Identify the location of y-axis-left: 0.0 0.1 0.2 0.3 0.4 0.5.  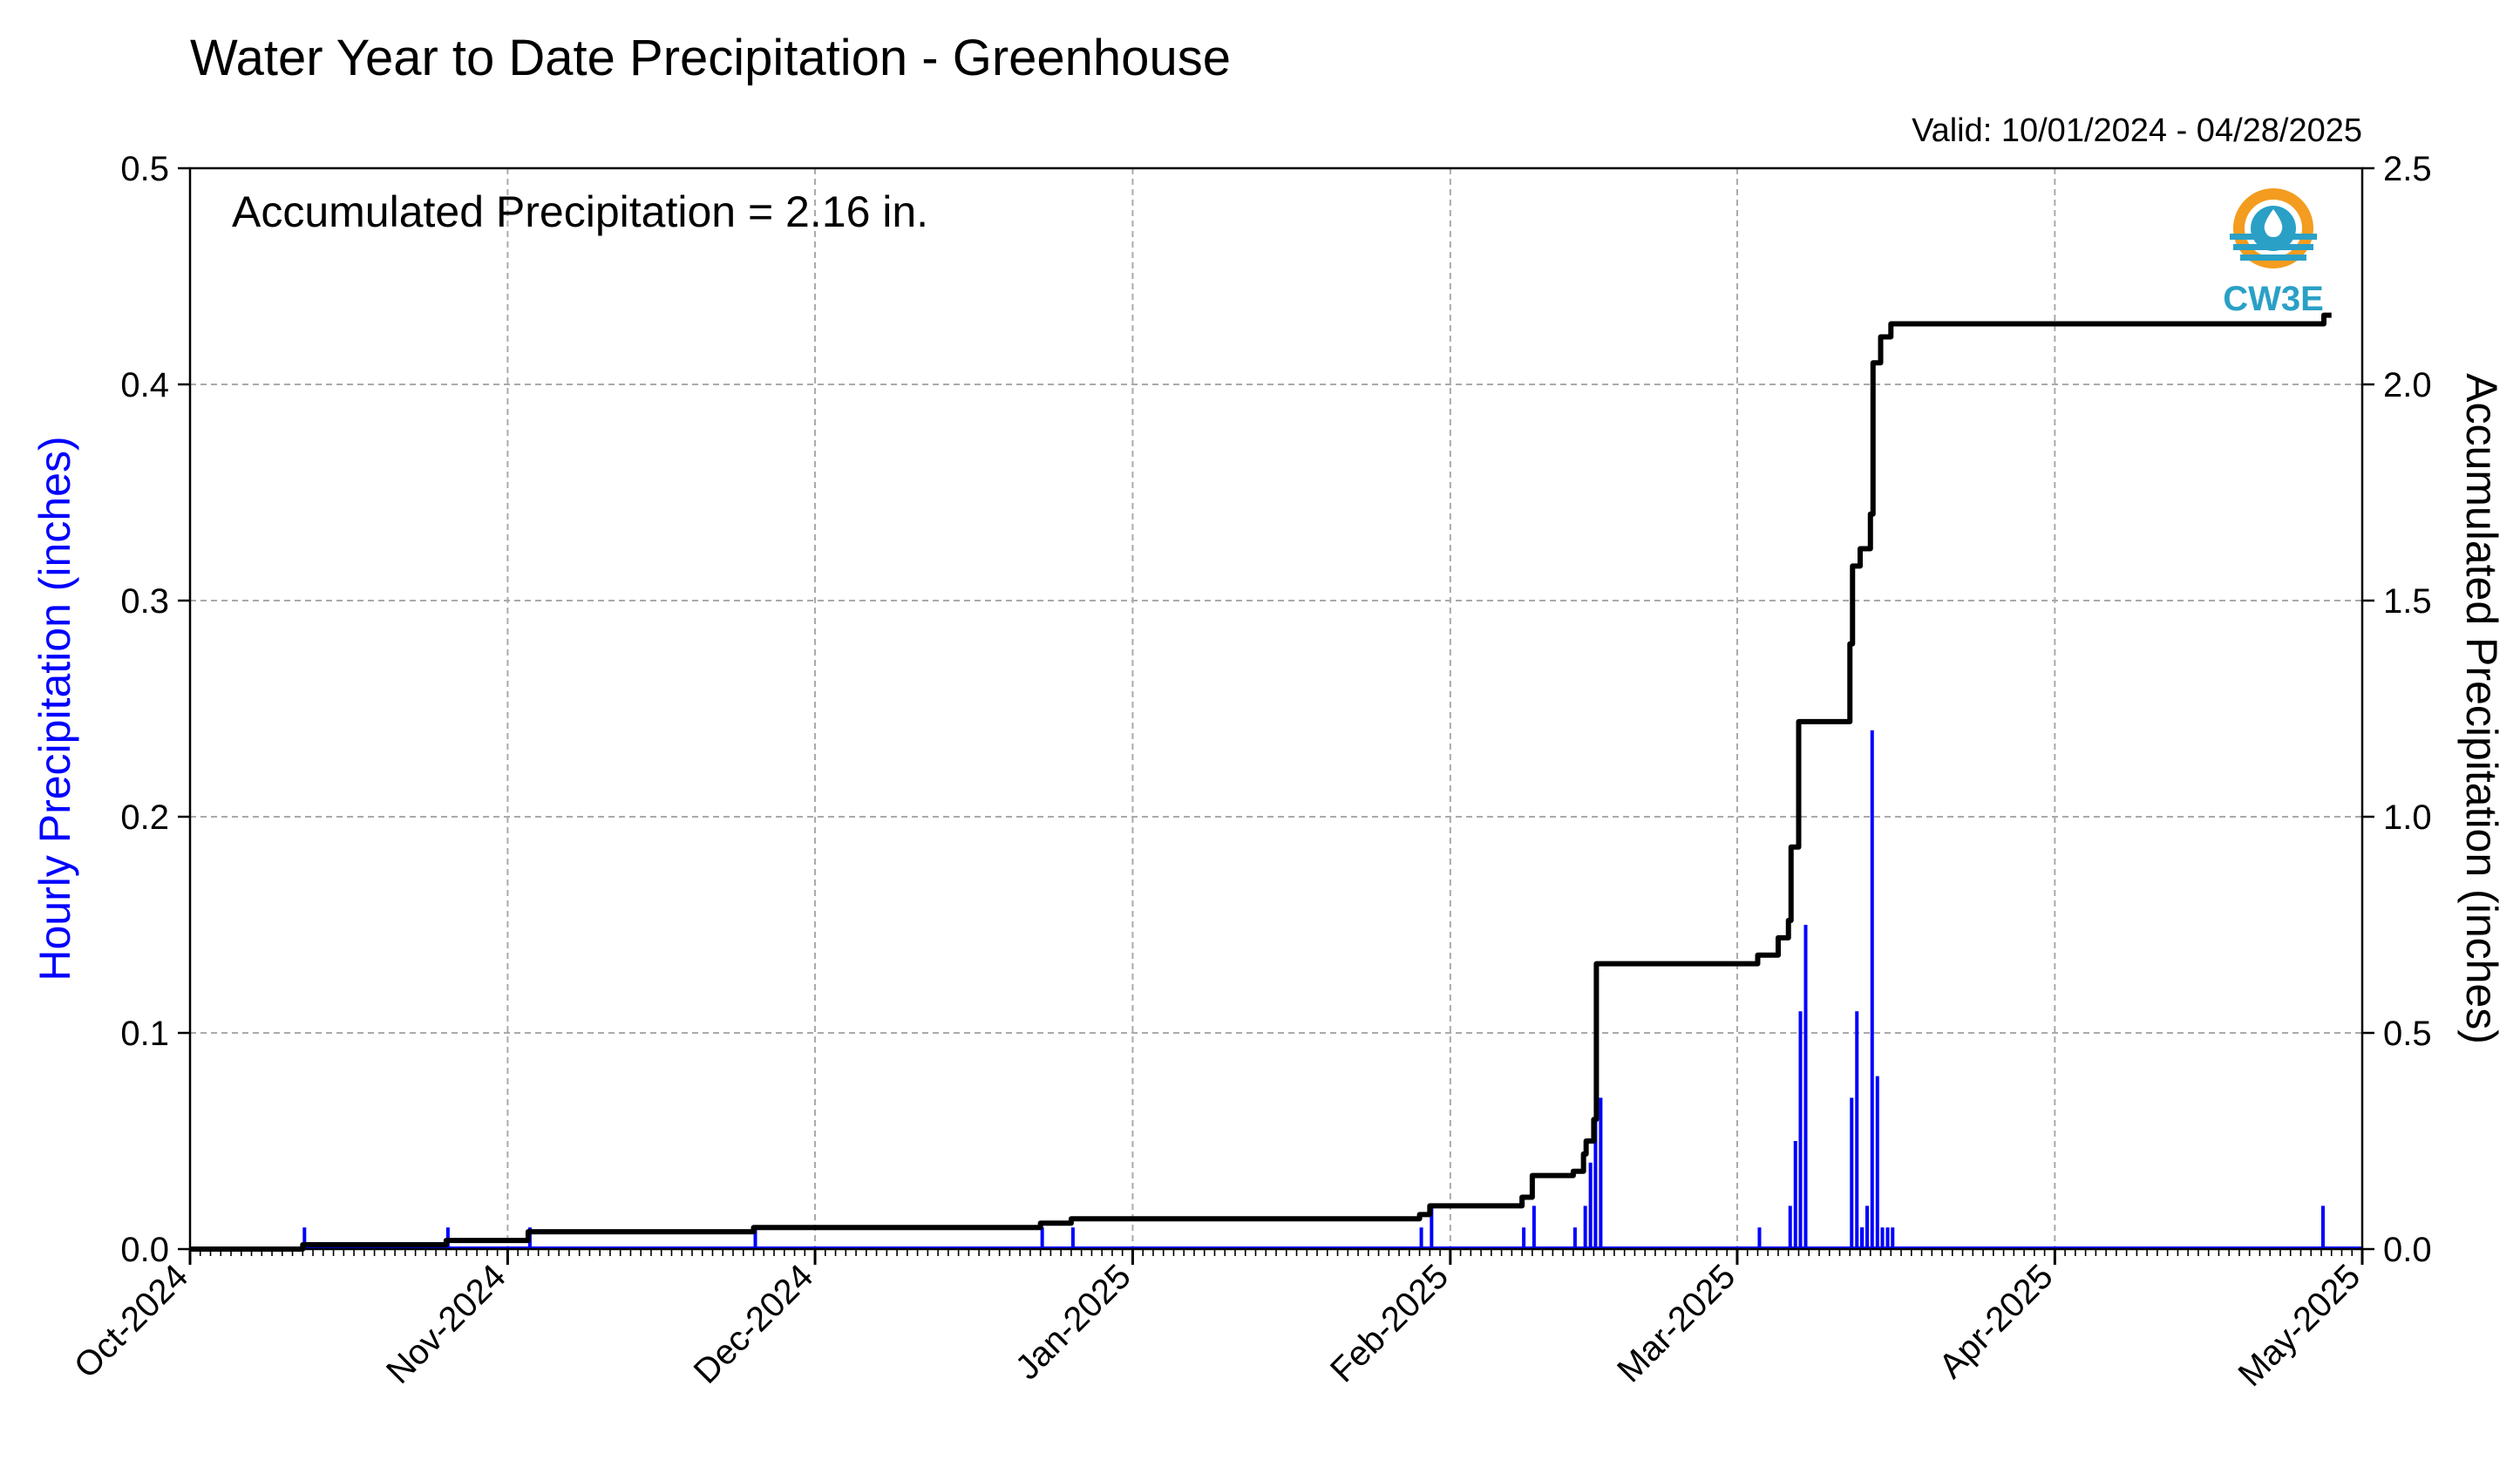
(155, 710).